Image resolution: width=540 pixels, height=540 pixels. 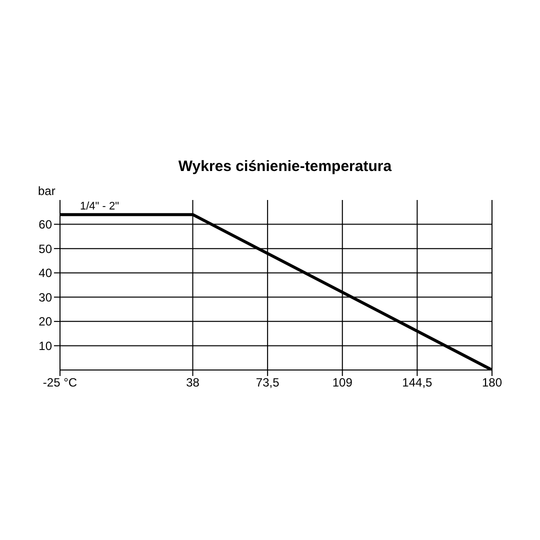 What do you see at coordinates (193, 383) in the screenshot?
I see `x-tick-label: 38` at bounding box center [193, 383].